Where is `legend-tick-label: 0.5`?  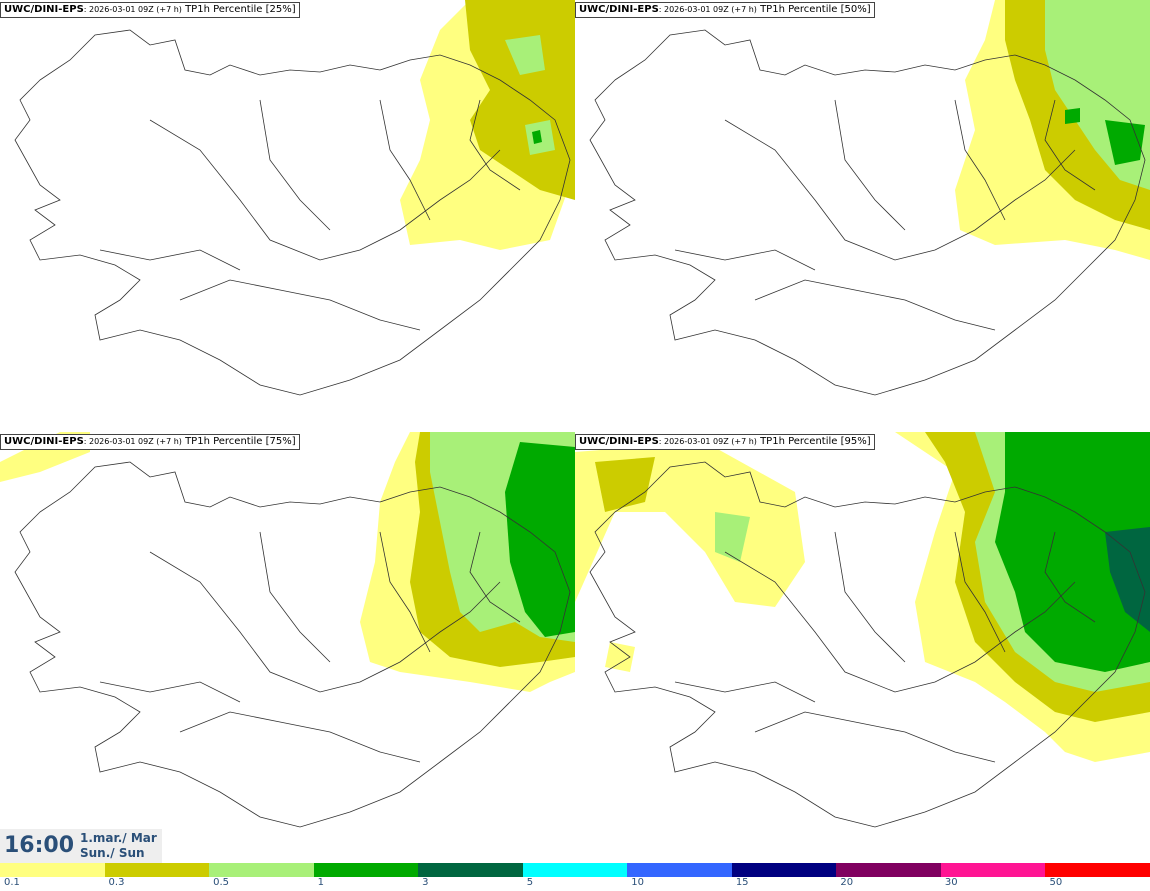
legend-tick-label: 0.5 is located at coordinates (221, 882).